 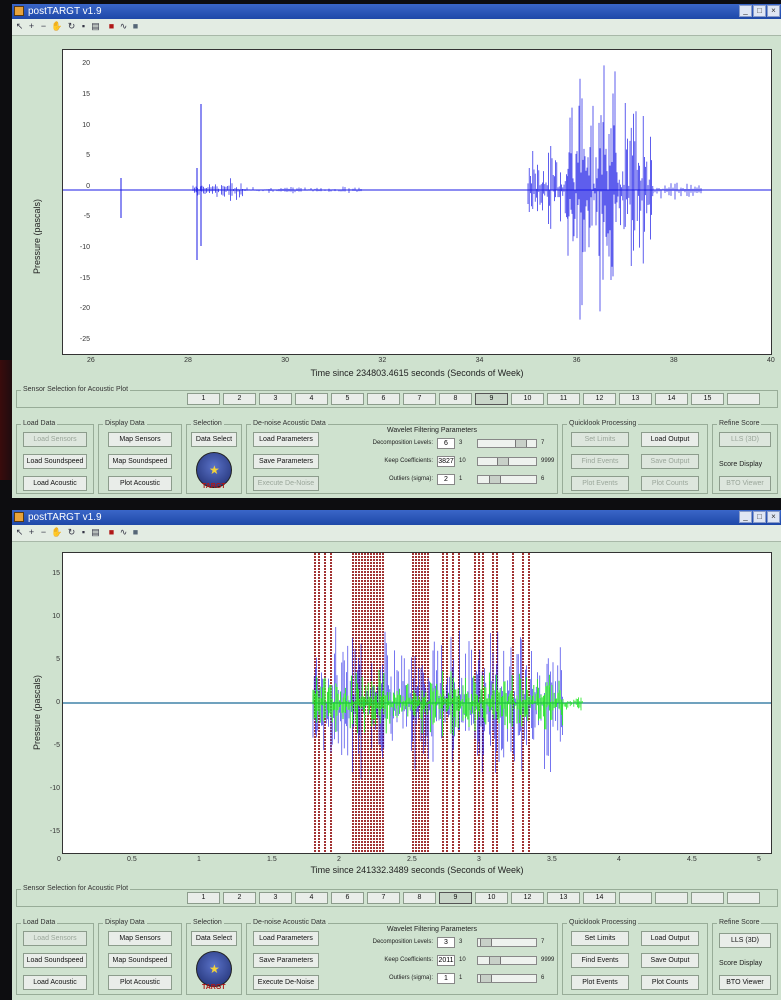 I want to click on sensor-button: 1, so click(x=203, y=399).